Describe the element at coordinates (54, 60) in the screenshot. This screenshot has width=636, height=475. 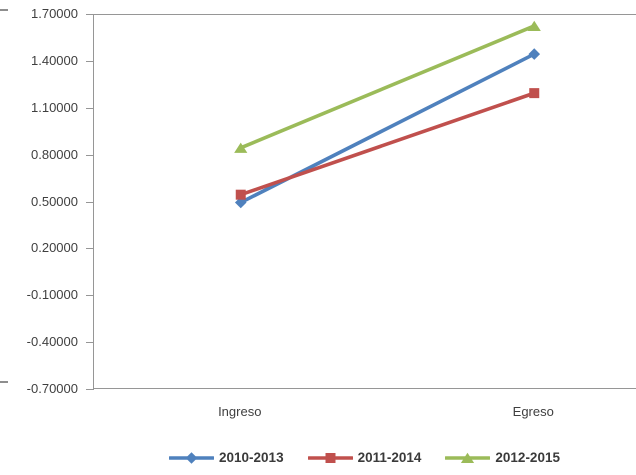
I see `y-axis-tick-label: 1.40000` at that location.